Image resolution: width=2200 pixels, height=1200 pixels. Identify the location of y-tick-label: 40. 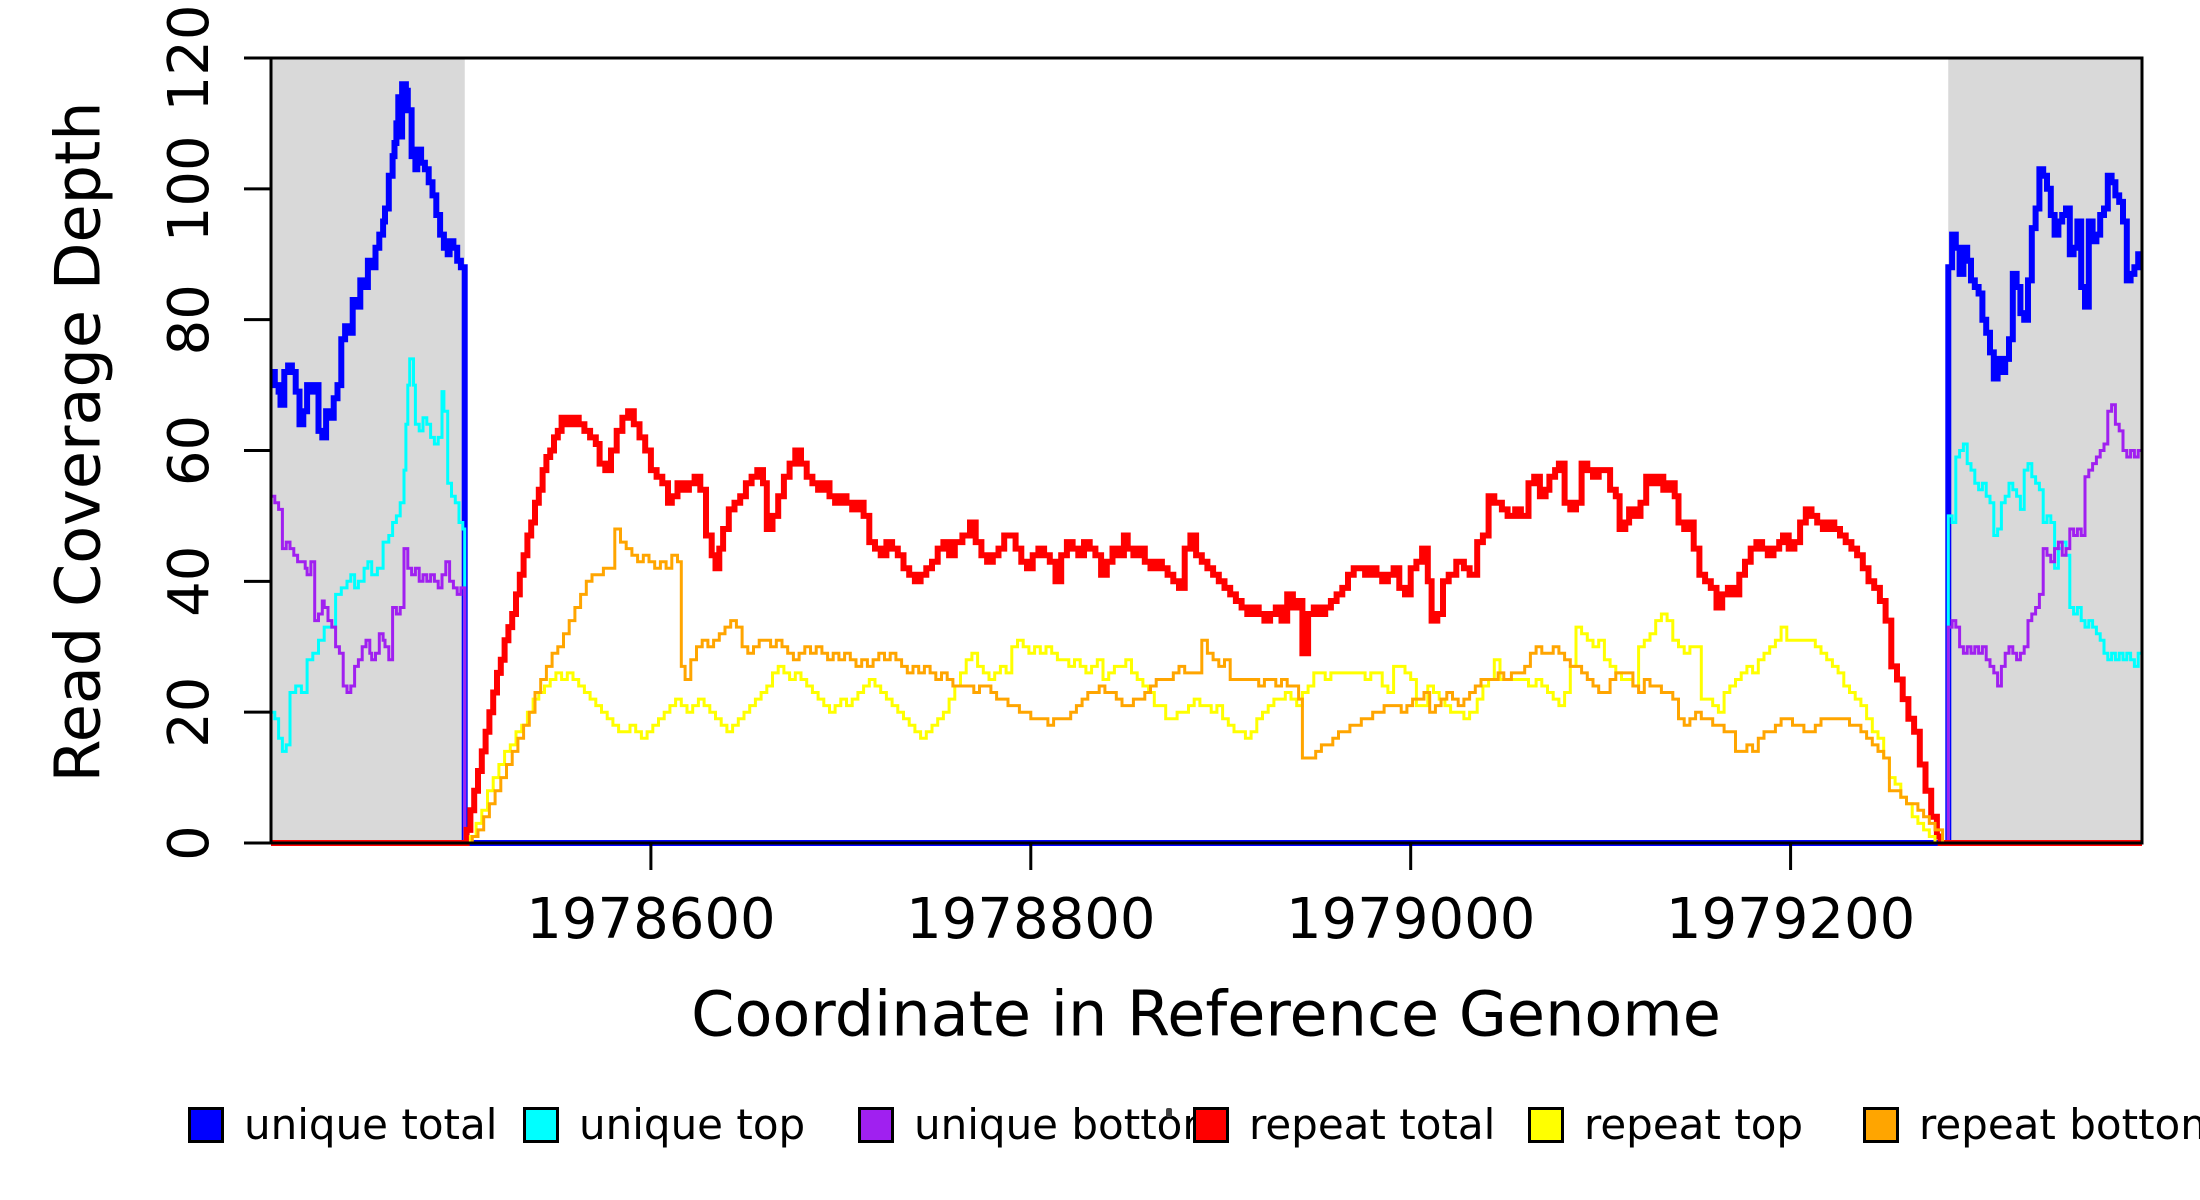
(189, 581).